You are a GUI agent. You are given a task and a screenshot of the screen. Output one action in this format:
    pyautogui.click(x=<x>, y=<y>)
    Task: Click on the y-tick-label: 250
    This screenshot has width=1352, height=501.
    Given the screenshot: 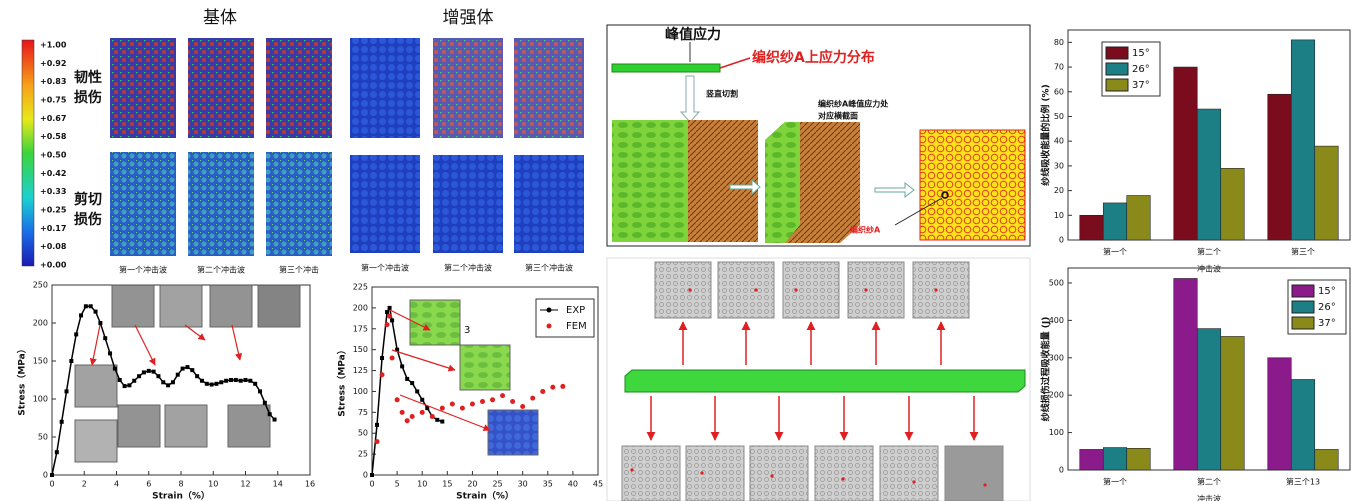 What is the action you would take?
    pyautogui.click(x=40, y=285)
    